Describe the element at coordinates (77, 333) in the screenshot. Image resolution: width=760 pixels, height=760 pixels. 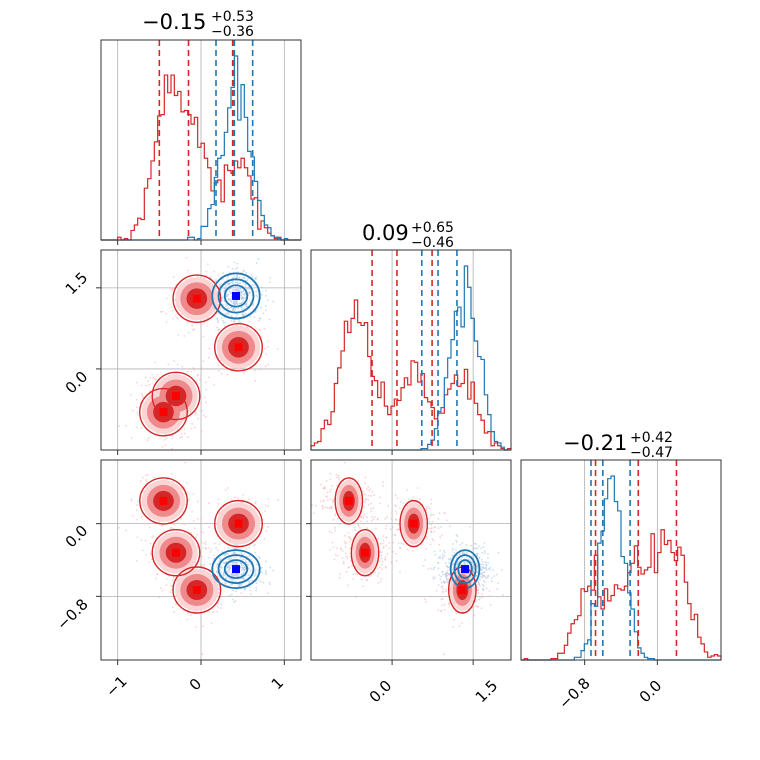
I see `y-ticklabels-param-1: 0.0 1.5` at that location.